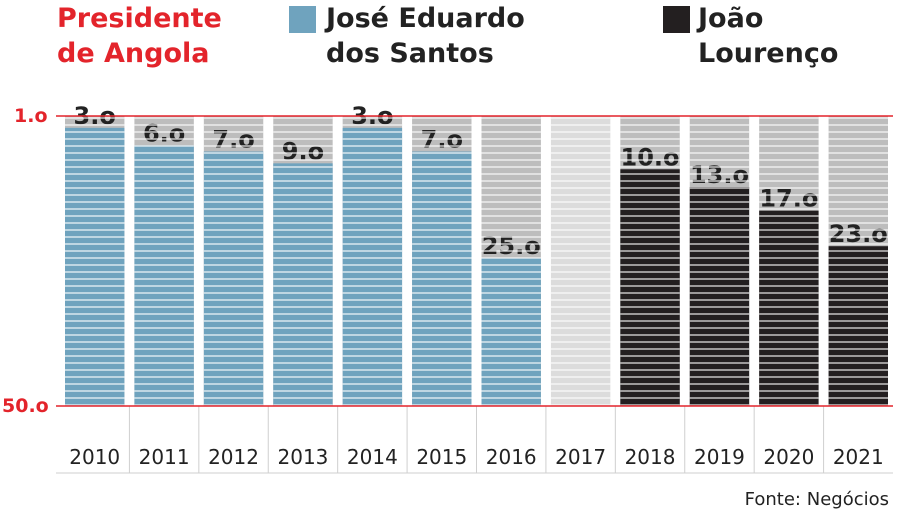  Describe the element at coordinates (31, 116) in the screenshot. I see `y-tick-top: 1.o` at that location.